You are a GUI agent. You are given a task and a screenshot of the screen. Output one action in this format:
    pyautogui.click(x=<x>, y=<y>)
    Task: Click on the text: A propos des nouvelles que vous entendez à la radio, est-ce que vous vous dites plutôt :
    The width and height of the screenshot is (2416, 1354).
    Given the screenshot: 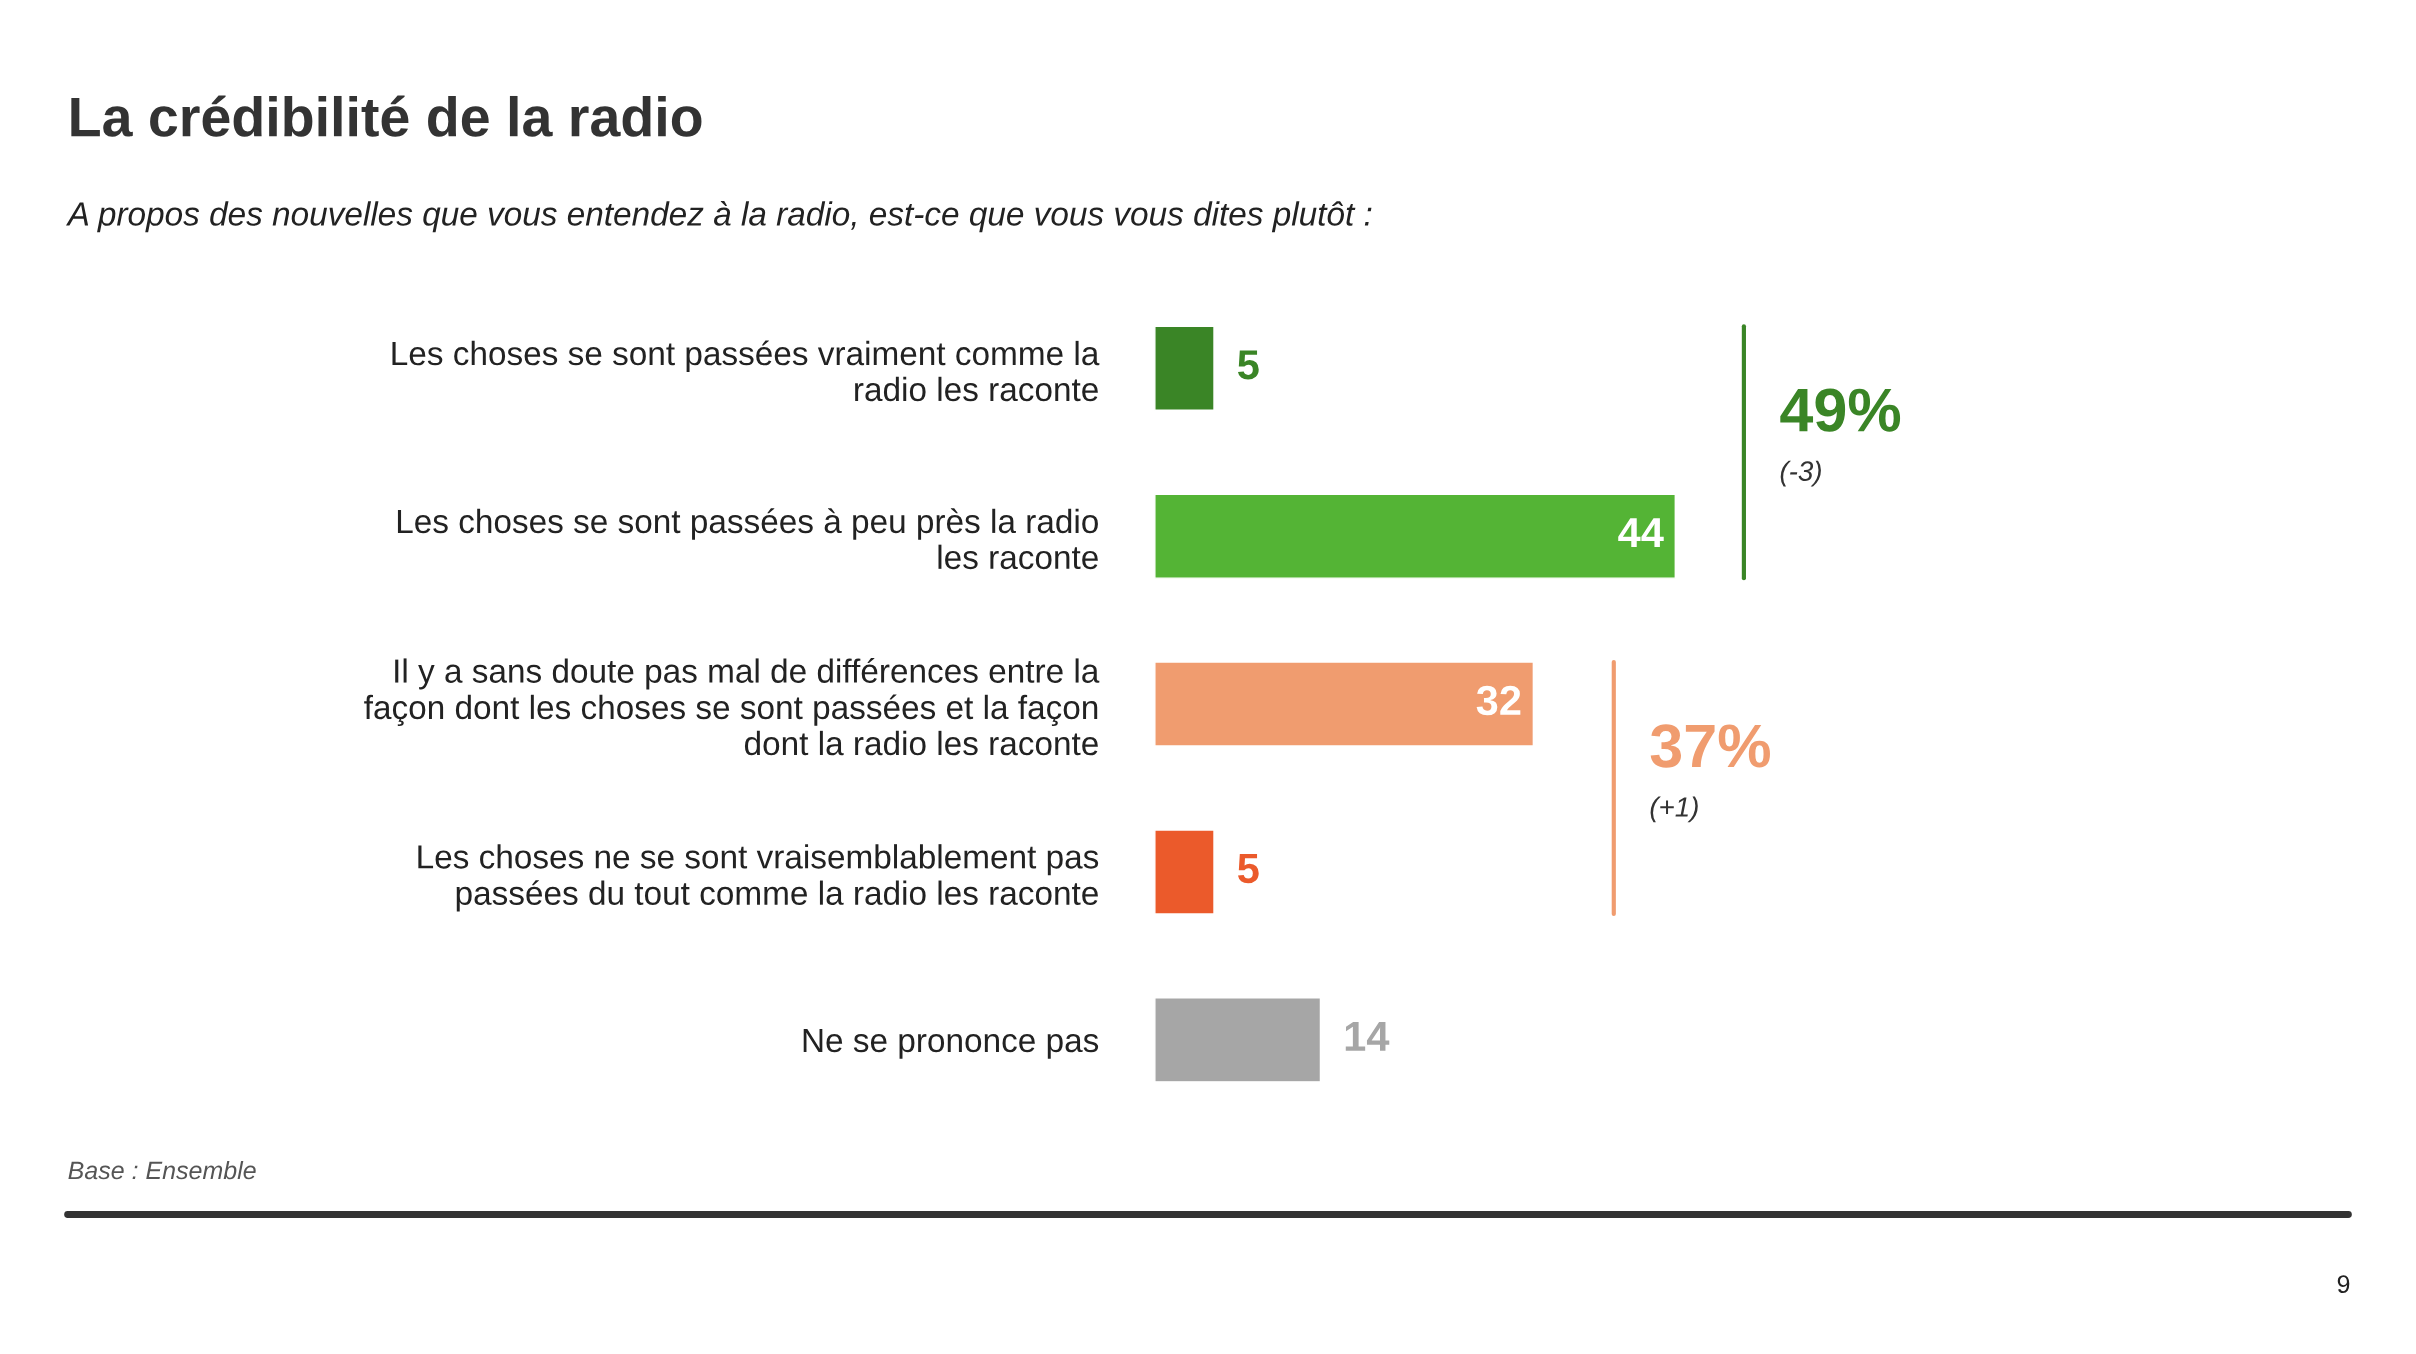 What is the action you would take?
    pyautogui.click(x=719, y=216)
    